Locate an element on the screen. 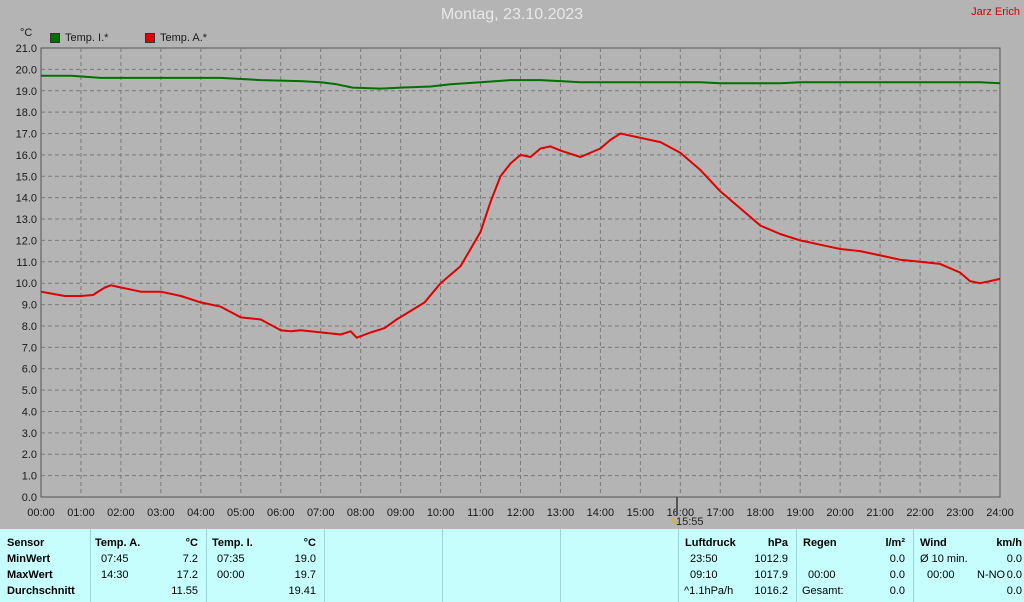  wind-time: 00:00 is located at coordinates (941, 575).